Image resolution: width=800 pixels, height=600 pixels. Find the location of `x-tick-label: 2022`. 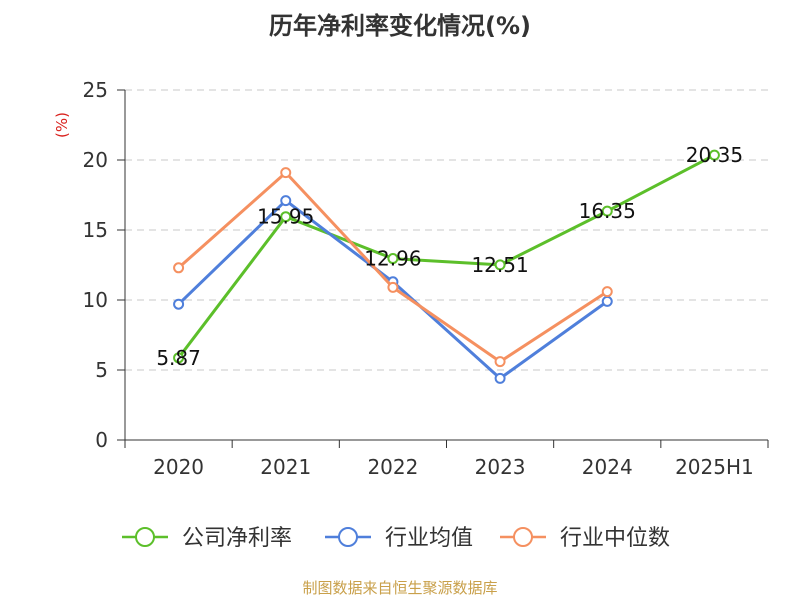

x-tick-label: 2022 is located at coordinates (392, 467).